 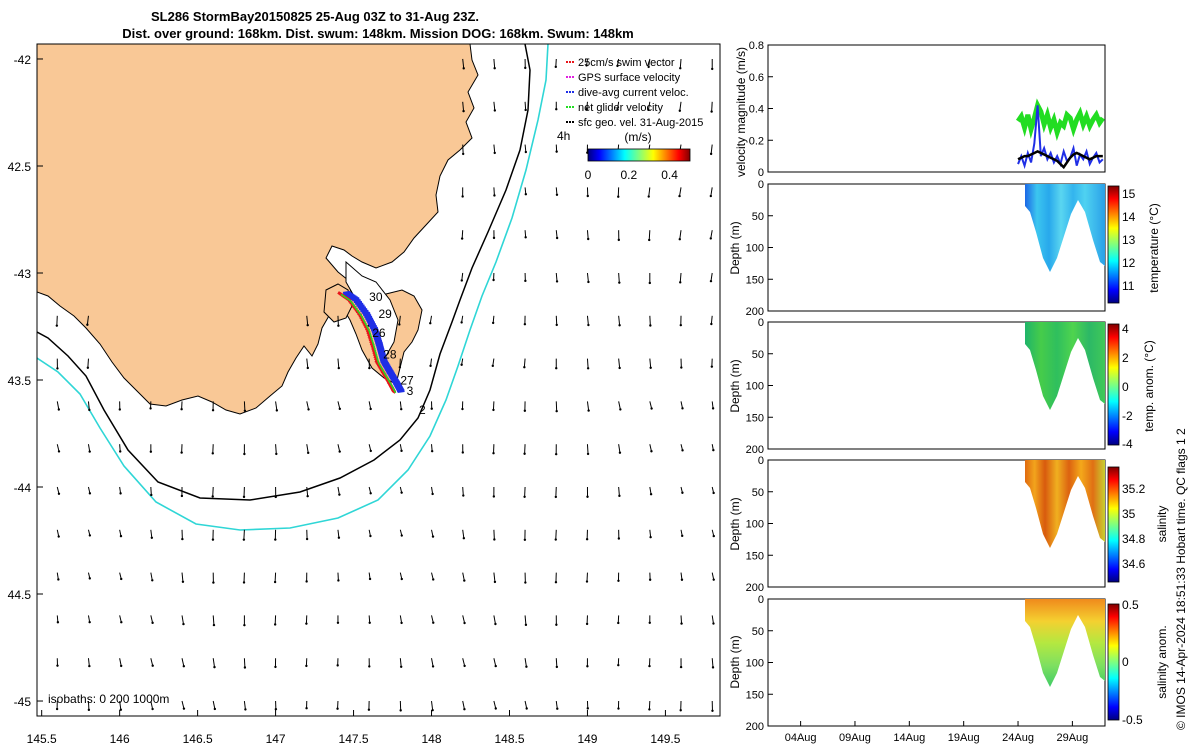 I want to click on salinity-cbar-ticks: 35.2 35 34.8 34.6, so click(x=1134, y=526).